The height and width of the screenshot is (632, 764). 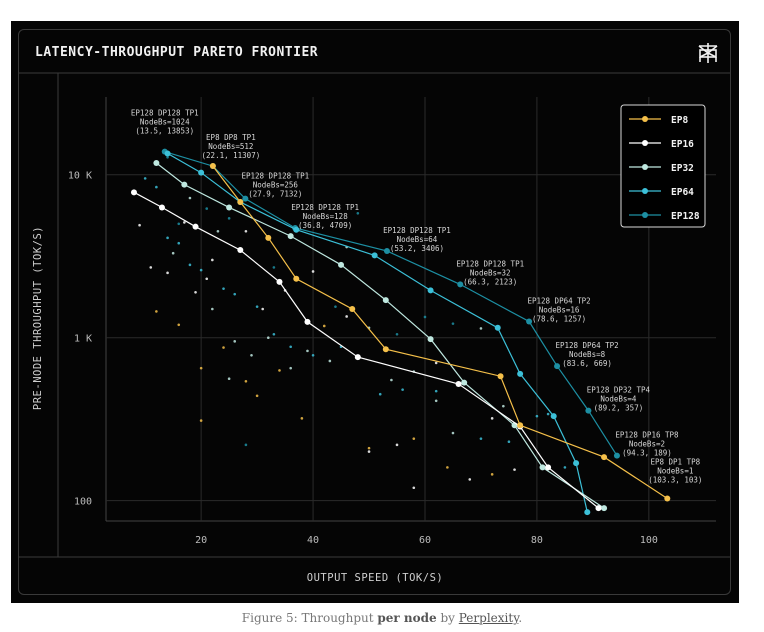 I want to click on annotation-text: NodeBs=1024, so click(x=165, y=122).